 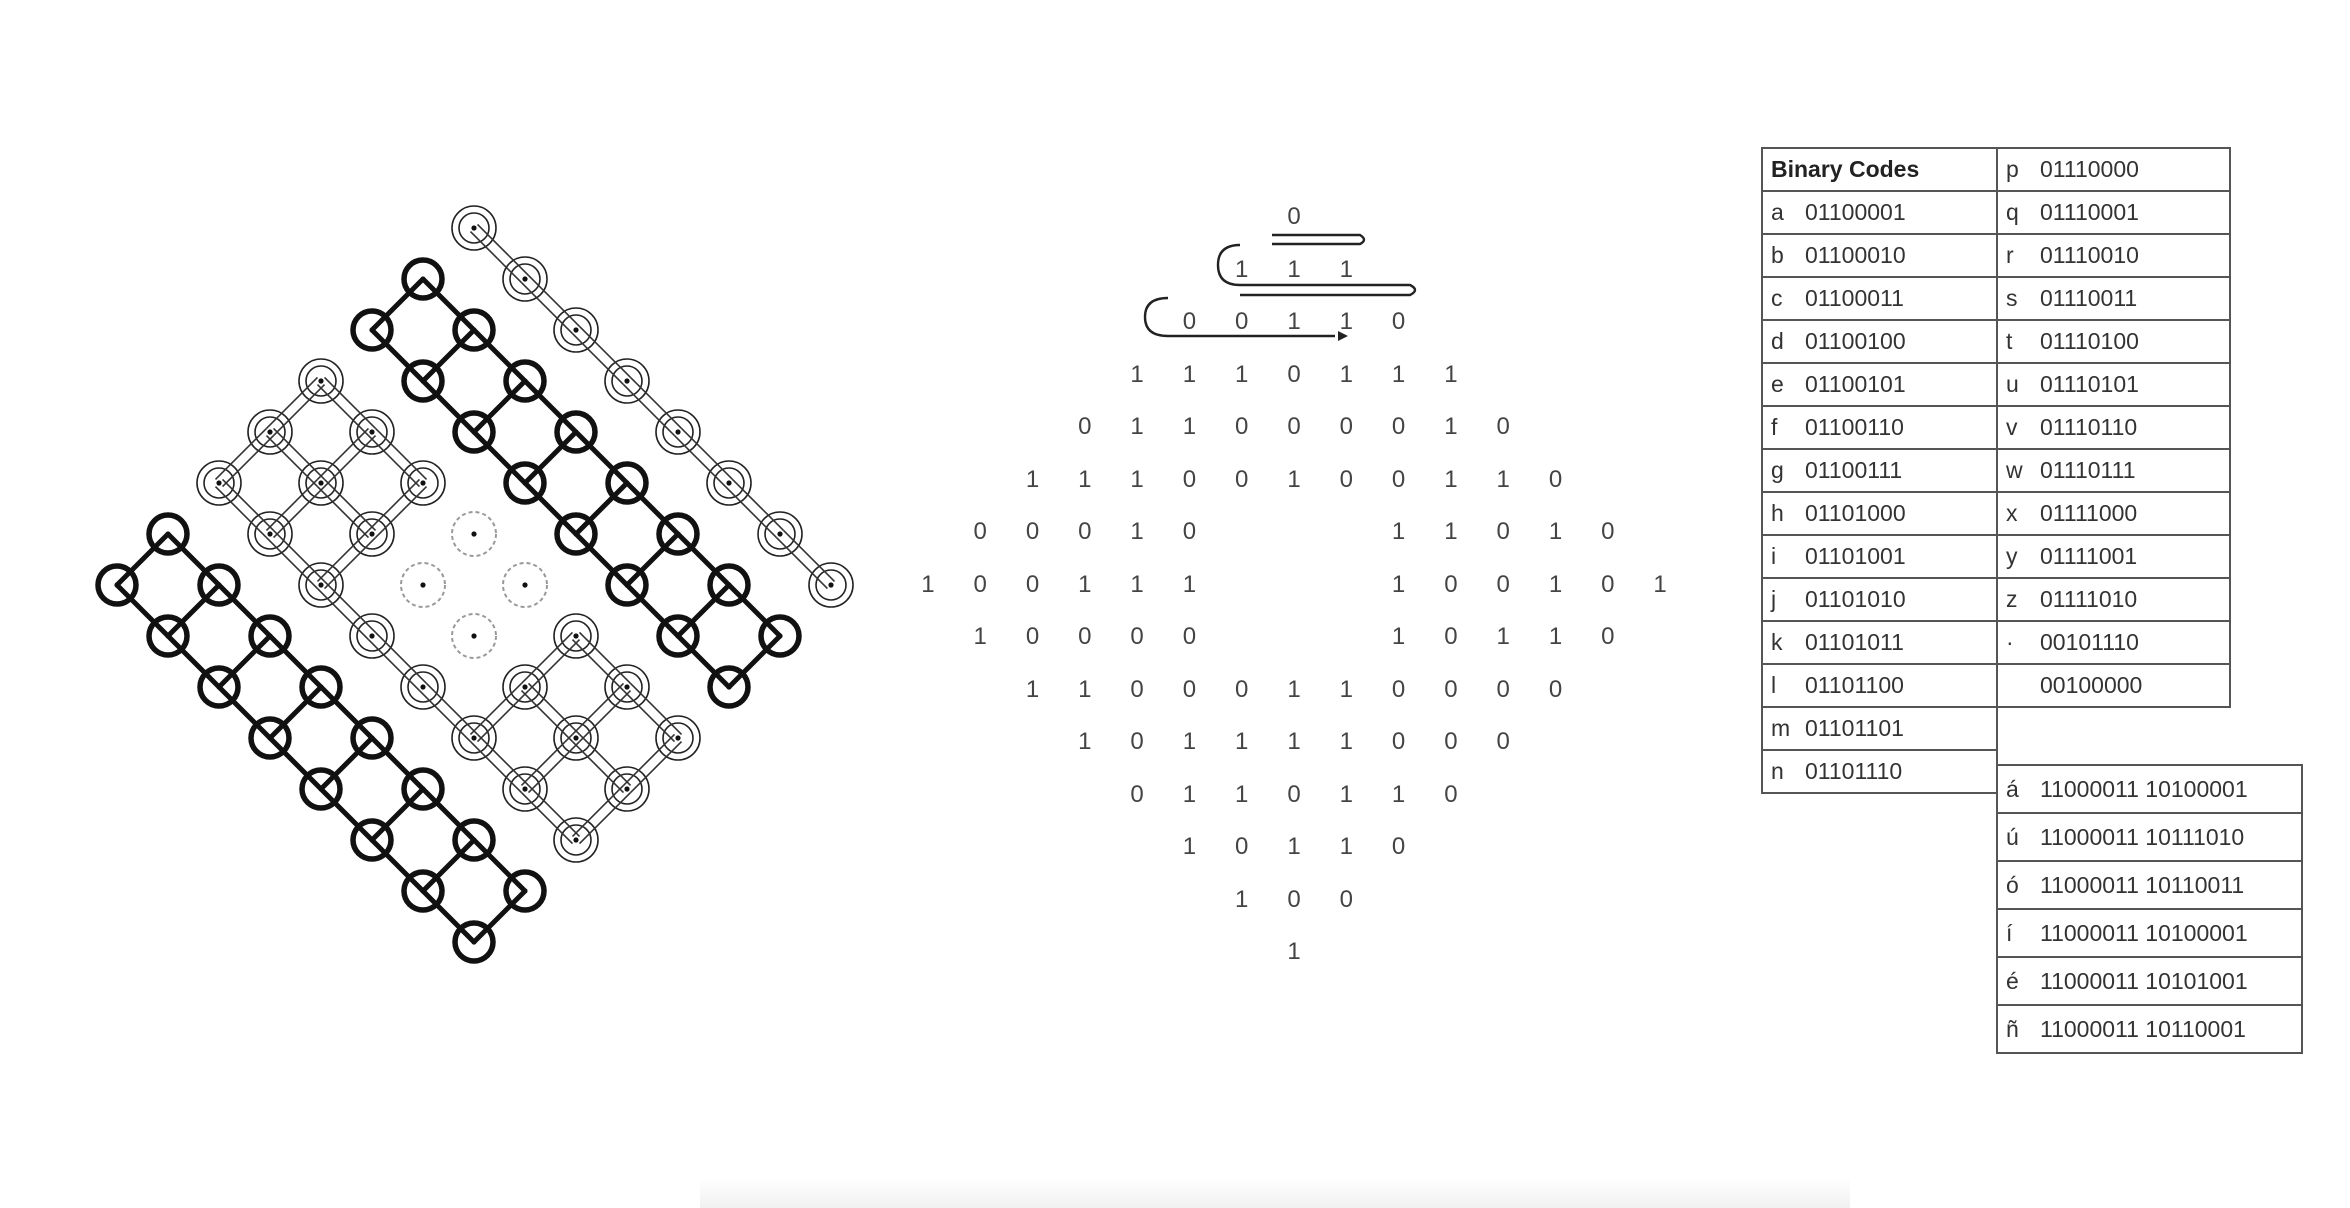 I want to click on table-row: i 01101001 y 01111001, so click(x=1996, y=556).